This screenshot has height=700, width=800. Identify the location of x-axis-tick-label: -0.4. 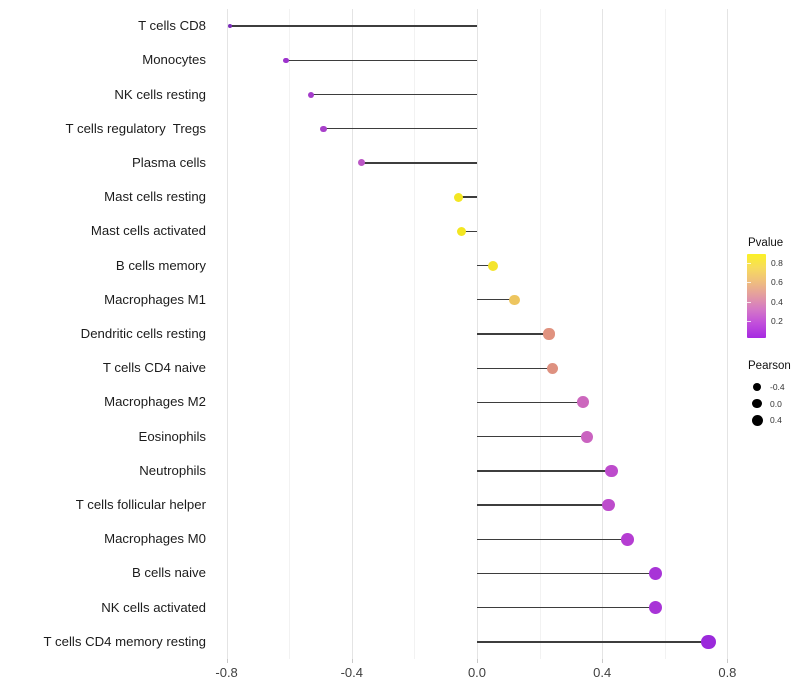
(351, 672).